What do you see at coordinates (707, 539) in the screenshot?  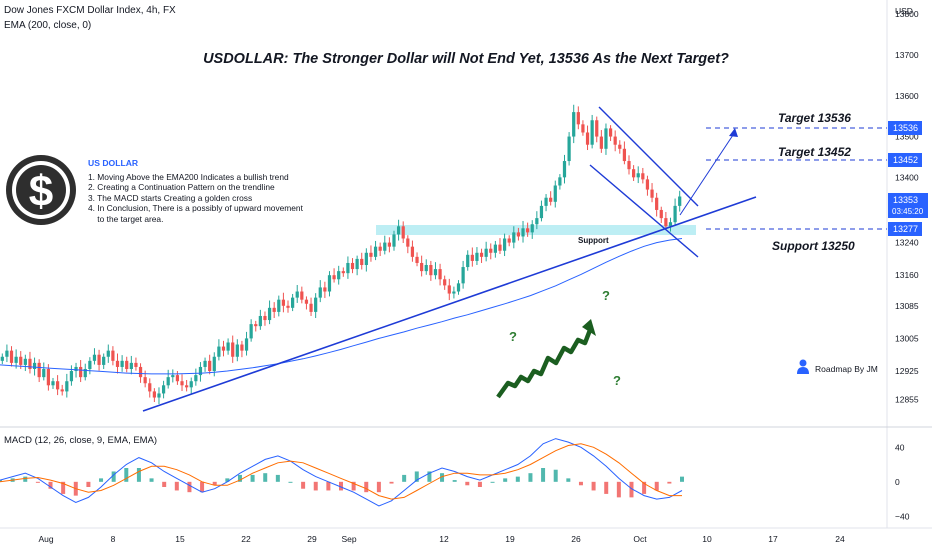 I see `time-tick-label: 10` at bounding box center [707, 539].